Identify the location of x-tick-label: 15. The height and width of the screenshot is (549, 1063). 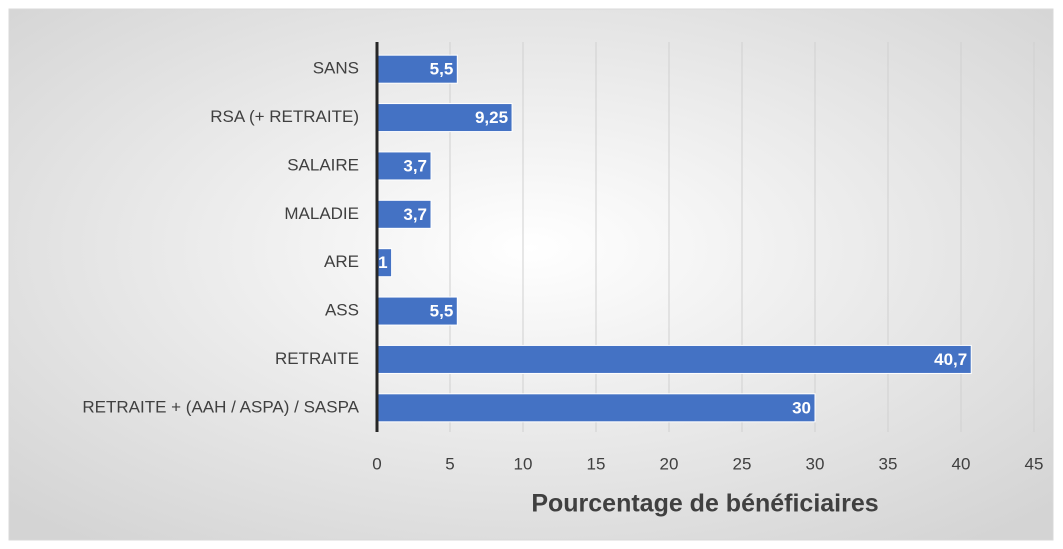
(596, 463).